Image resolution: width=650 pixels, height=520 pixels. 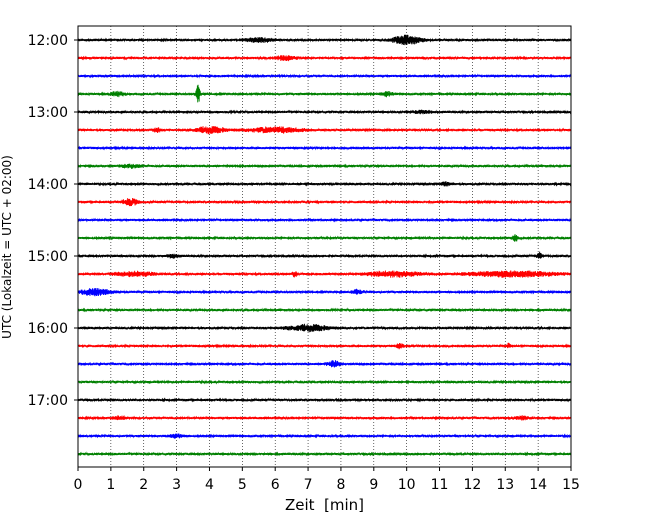 What do you see at coordinates (48, 329) in the screenshot?
I see `y-tick-label-4: 16:00` at bounding box center [48, 329].